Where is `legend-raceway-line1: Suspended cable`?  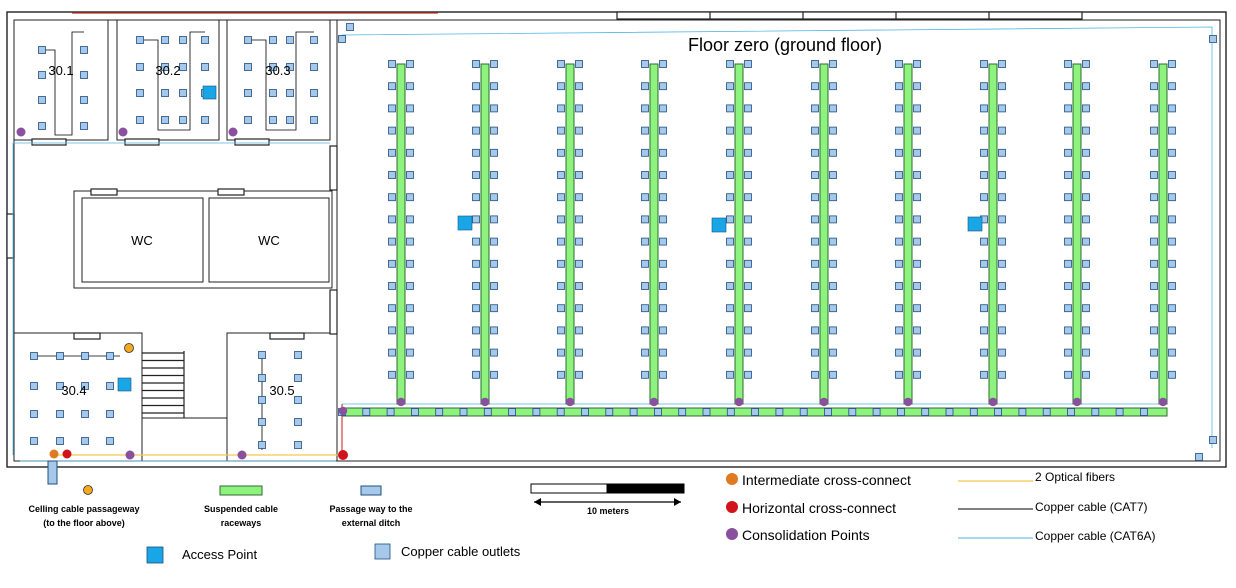
legend-raceway-line1: Suspended cable is located at coordinates (241, 509).